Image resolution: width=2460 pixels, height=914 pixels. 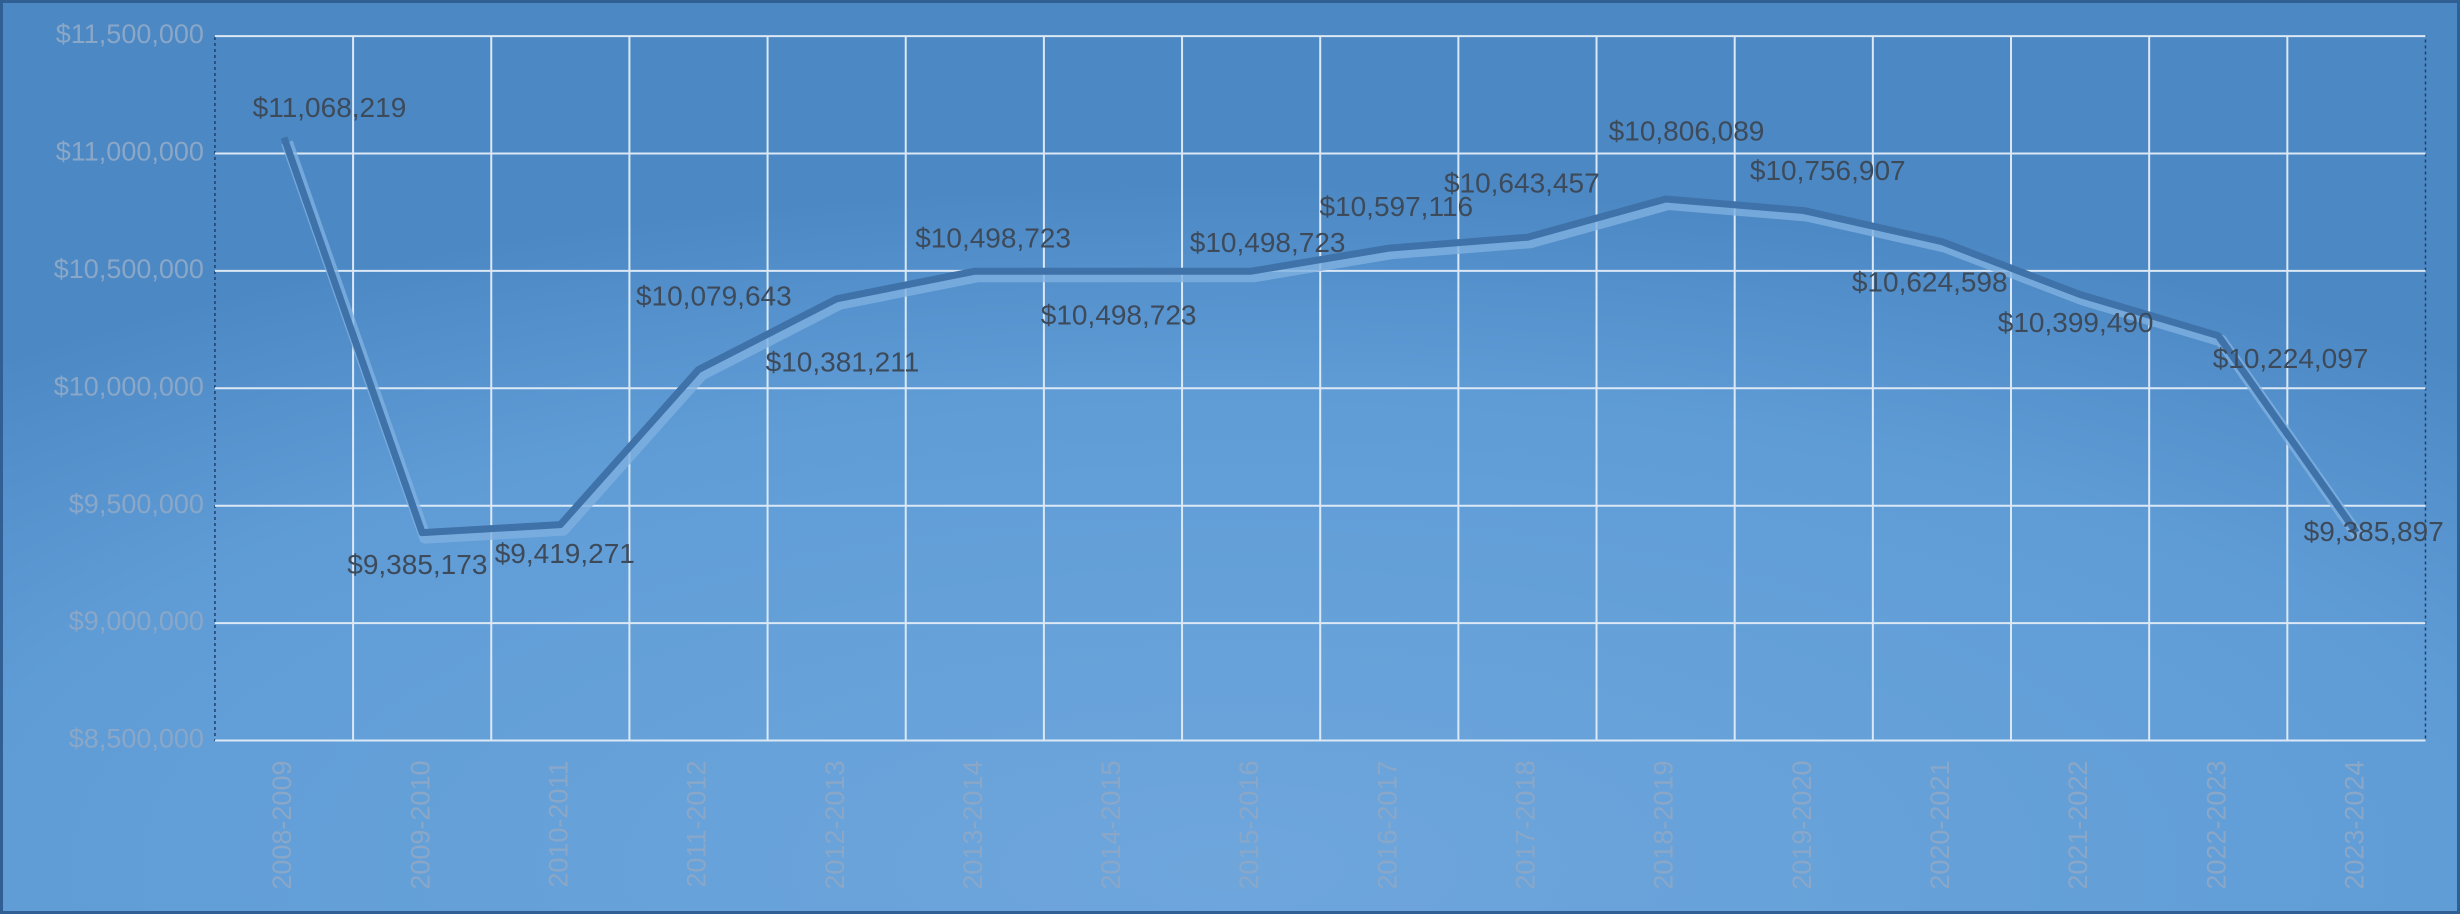 I want to click on data-label: $10,224,097, so click(x=2291, y=358).